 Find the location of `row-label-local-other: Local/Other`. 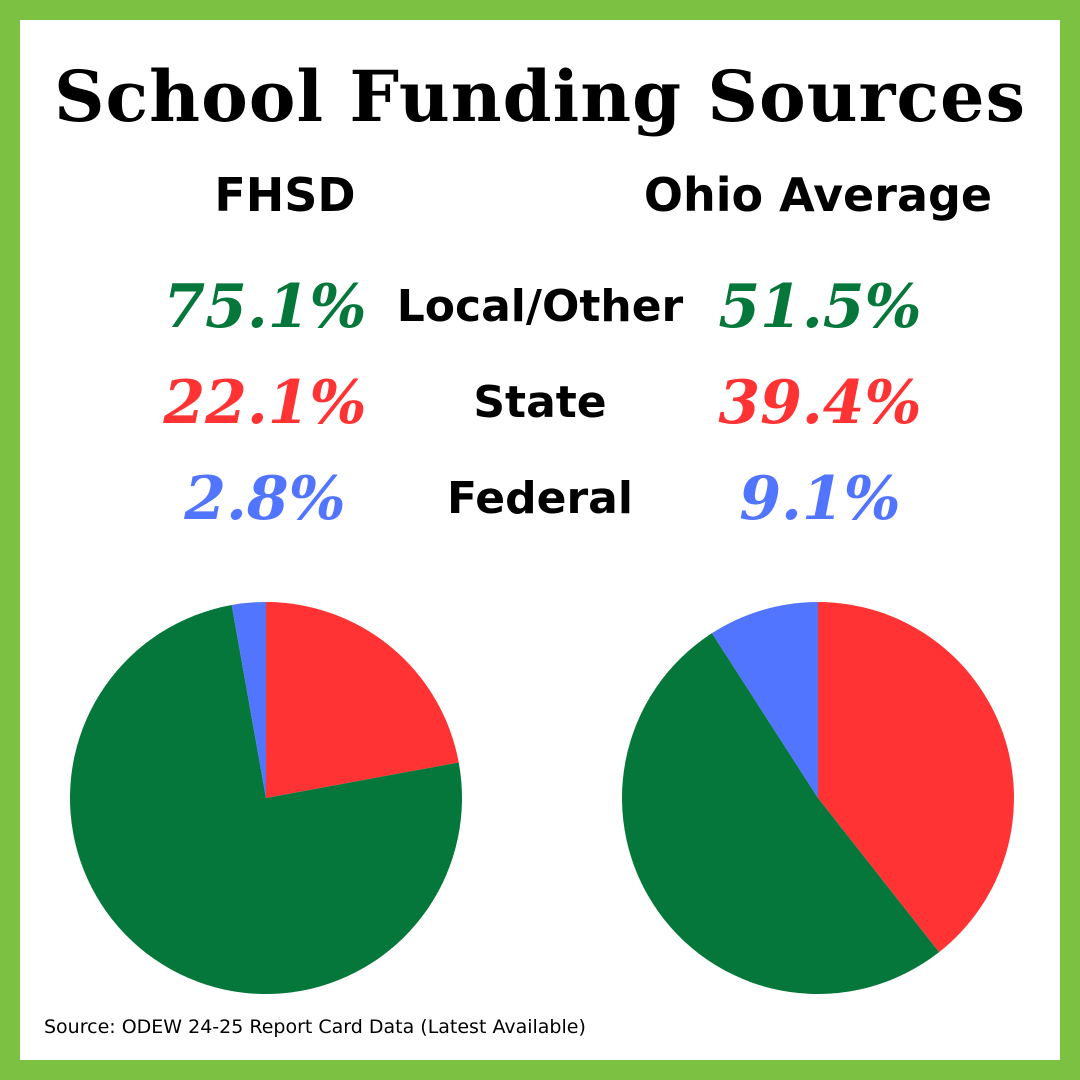

row-label-local-other: Local/Other is located at coordinates (540, 306).